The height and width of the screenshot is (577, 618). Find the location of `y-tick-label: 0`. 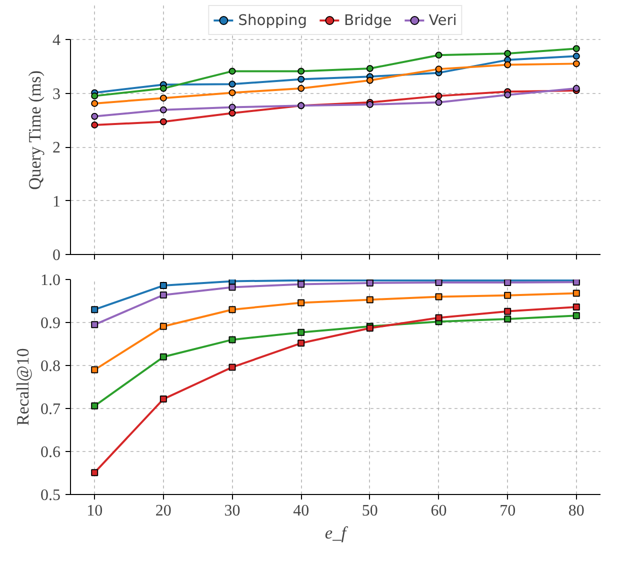

y-tick-label: 0 is located at coordinates (56, 255).